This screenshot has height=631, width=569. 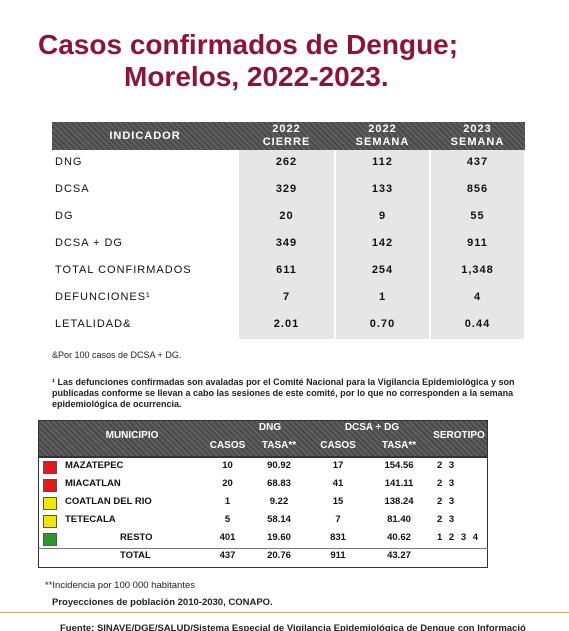 I want to click on cell: 329, so click(x=286, y=189).